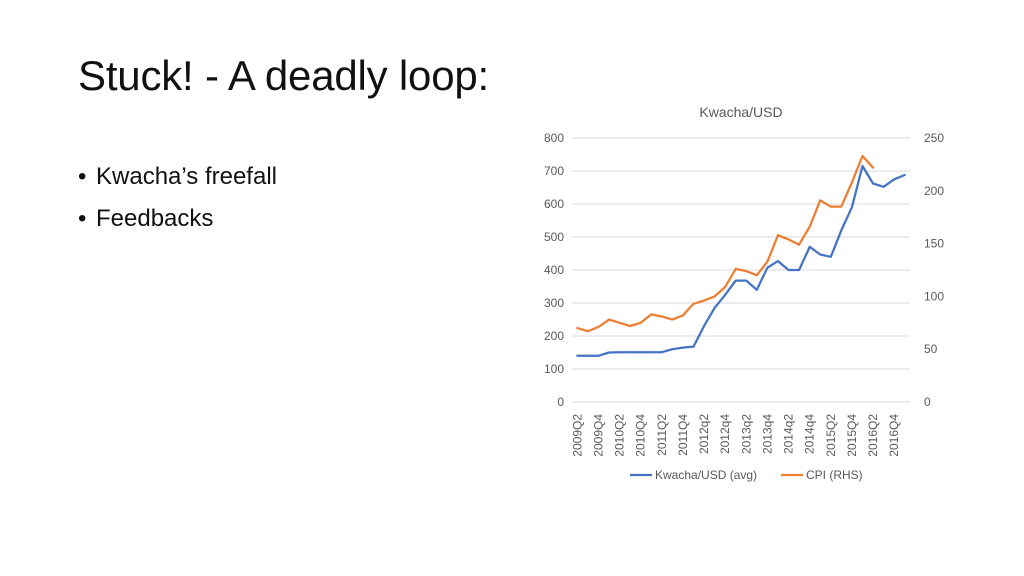 The height and width of the screenshot is (576, 1024). Describe the element at coordinates (834, 475) in the screenshot. I see `legend-cpi-label: CPI (RHS)` at that location.